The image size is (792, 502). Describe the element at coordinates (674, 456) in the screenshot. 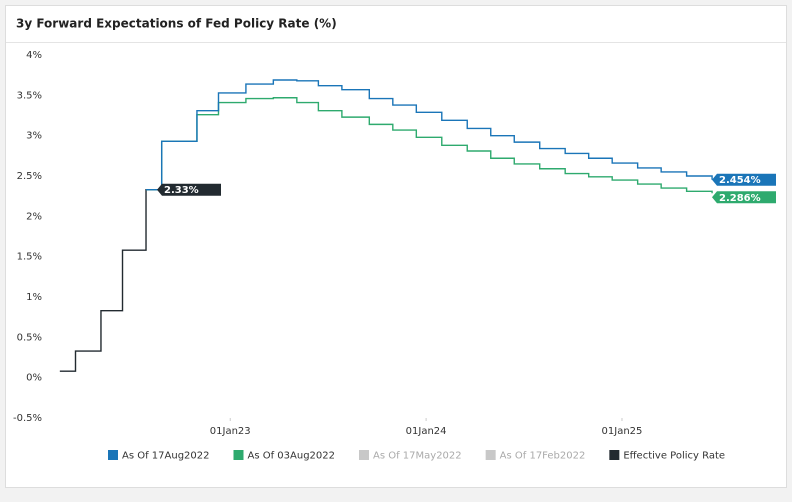

I see `legend-label: Effective Policy Rate` at that location.